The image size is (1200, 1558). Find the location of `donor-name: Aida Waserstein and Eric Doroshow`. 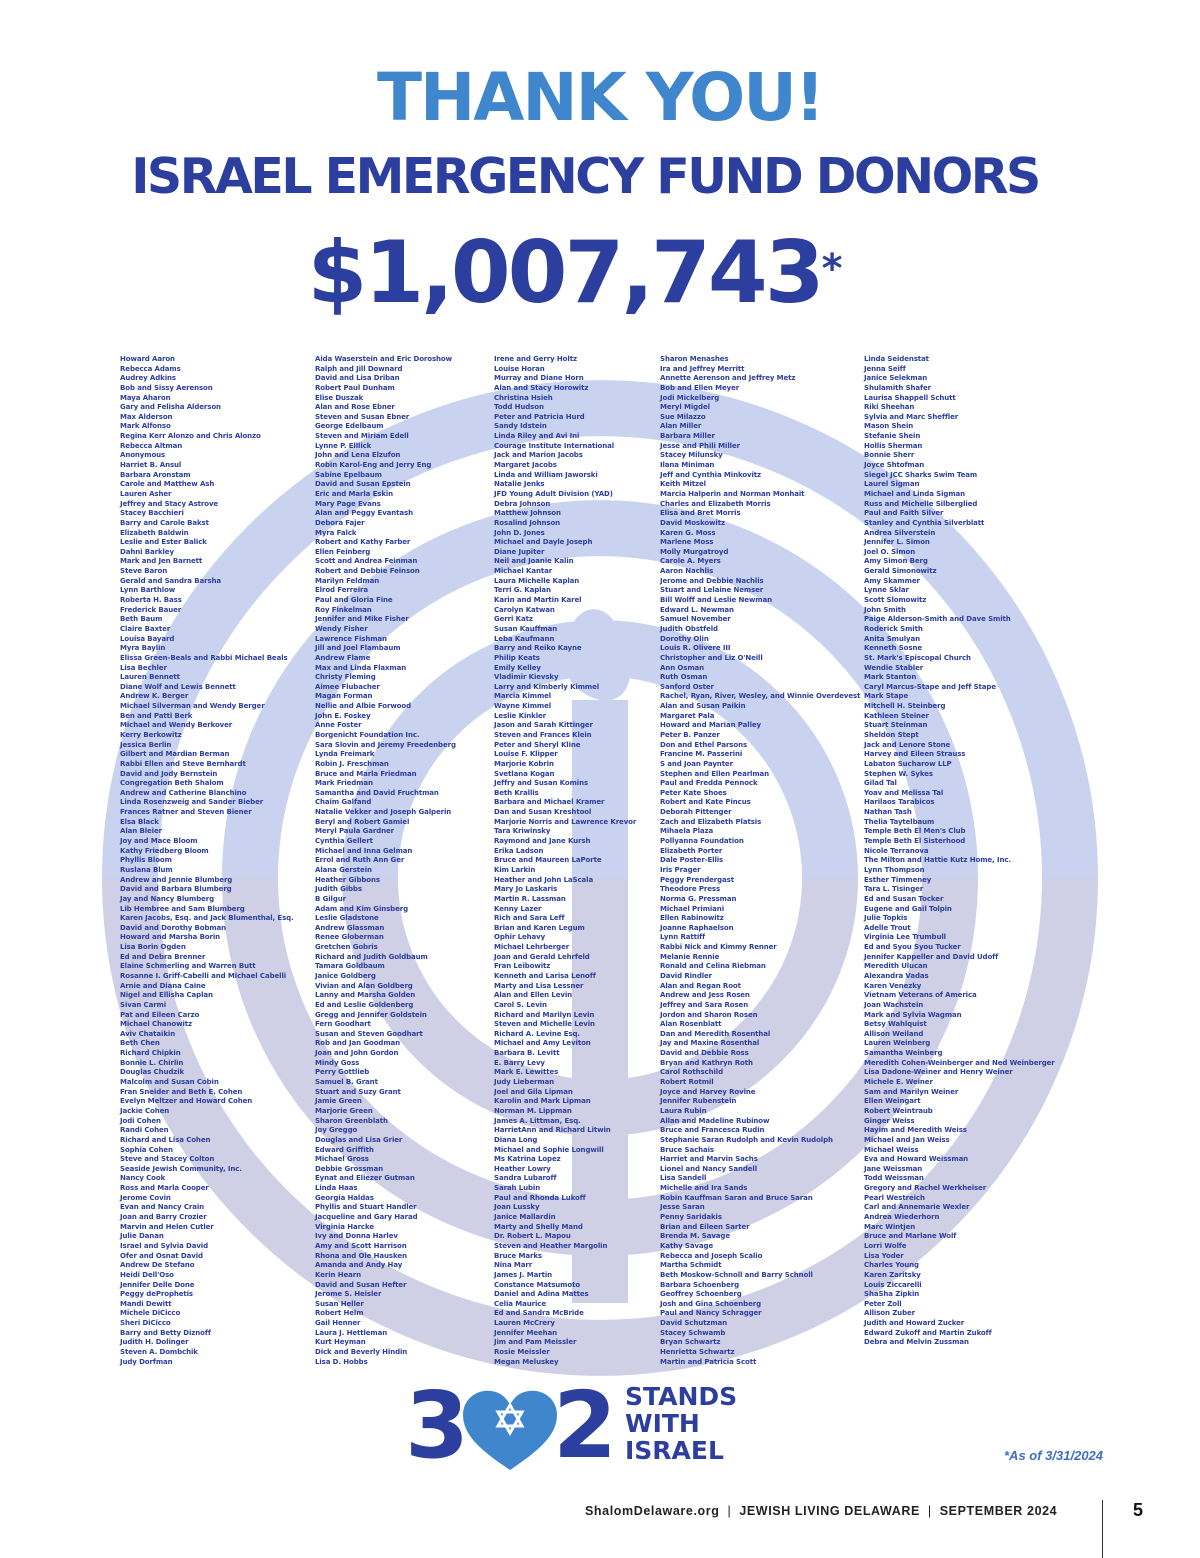

donor-name: Aida Waserstein and Eric Doroshow is located at coordinates (384, 359).